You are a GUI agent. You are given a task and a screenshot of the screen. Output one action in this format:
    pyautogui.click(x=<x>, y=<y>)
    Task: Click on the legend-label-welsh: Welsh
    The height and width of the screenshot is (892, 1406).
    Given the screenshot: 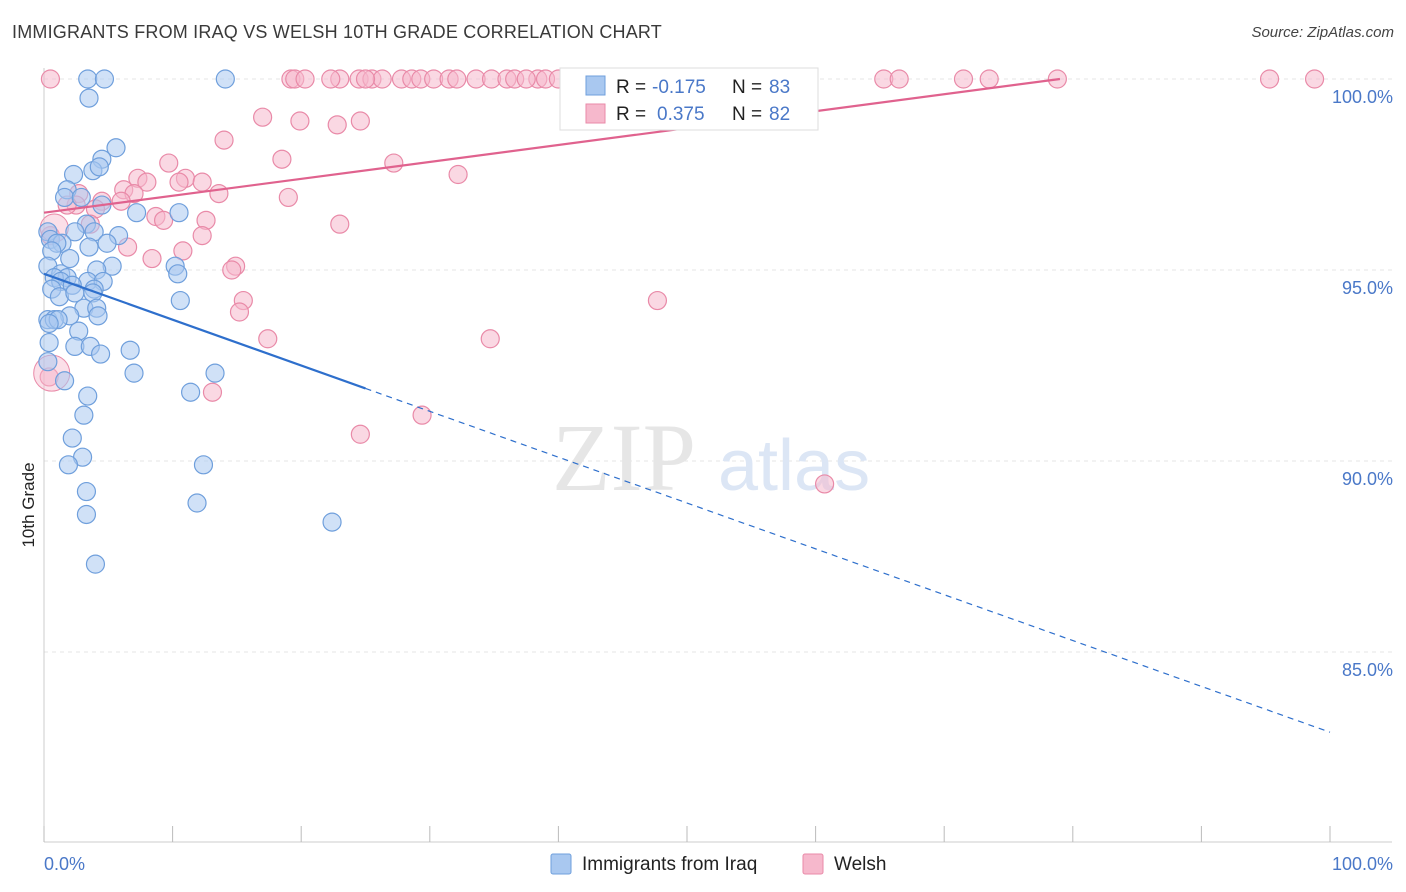 What is the action you would take?
    pyautogui.click(x=860, y=864)
    